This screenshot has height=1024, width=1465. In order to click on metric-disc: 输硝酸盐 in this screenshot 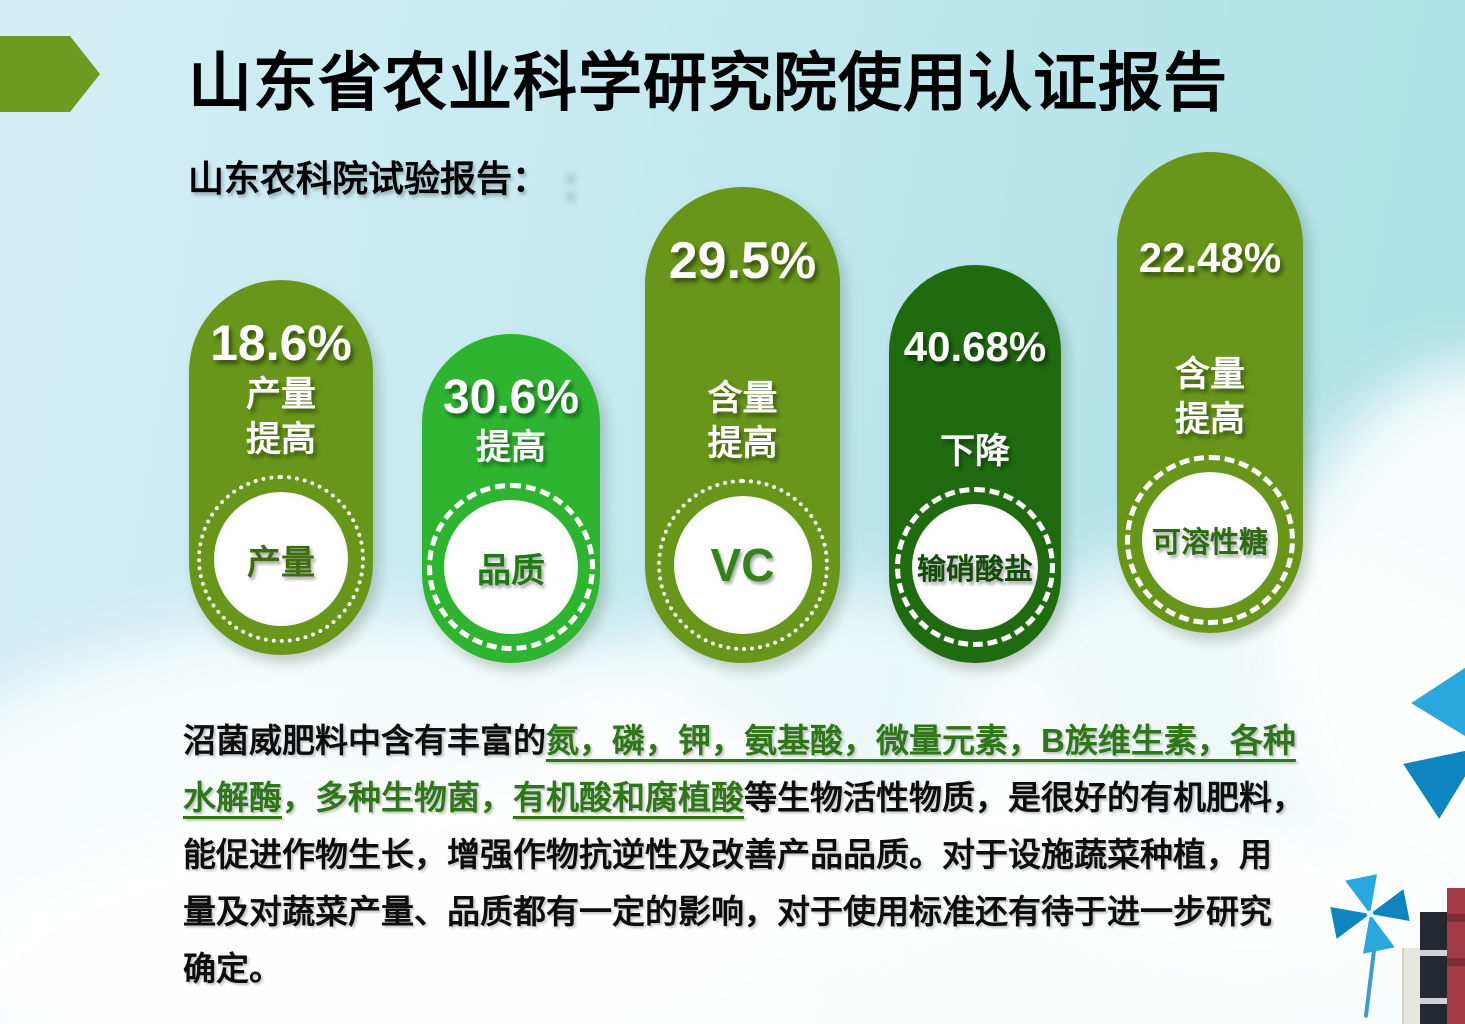, I will do `click(975, 567)`.